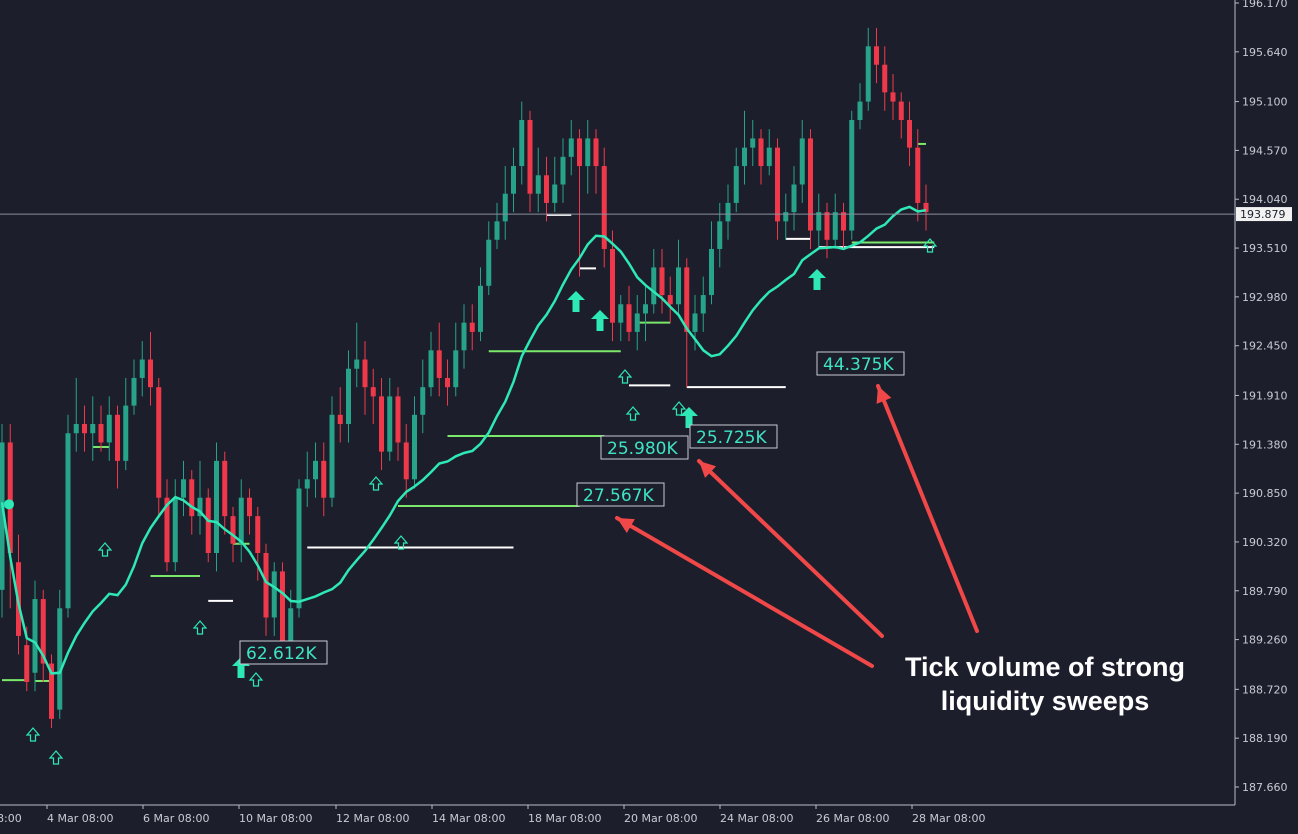  Describe the element at coordinates (1045, 667) in the screenshot. I see `annotation-line-1: Tick volume of strong` at that location.